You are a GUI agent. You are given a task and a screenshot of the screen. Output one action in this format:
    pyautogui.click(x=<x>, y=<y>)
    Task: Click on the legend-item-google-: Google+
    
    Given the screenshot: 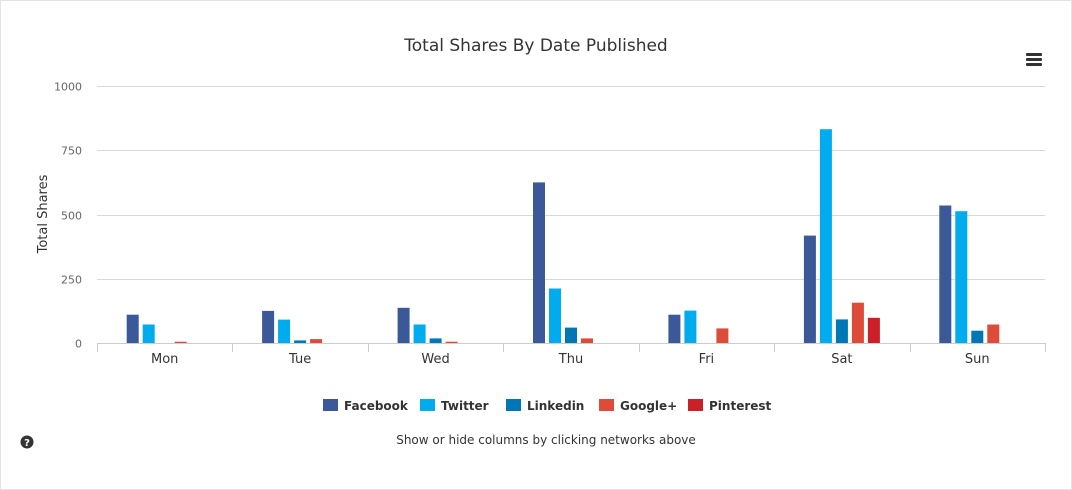 What is the action you would take?
    pyautogui.click(x=638, y=406)
    